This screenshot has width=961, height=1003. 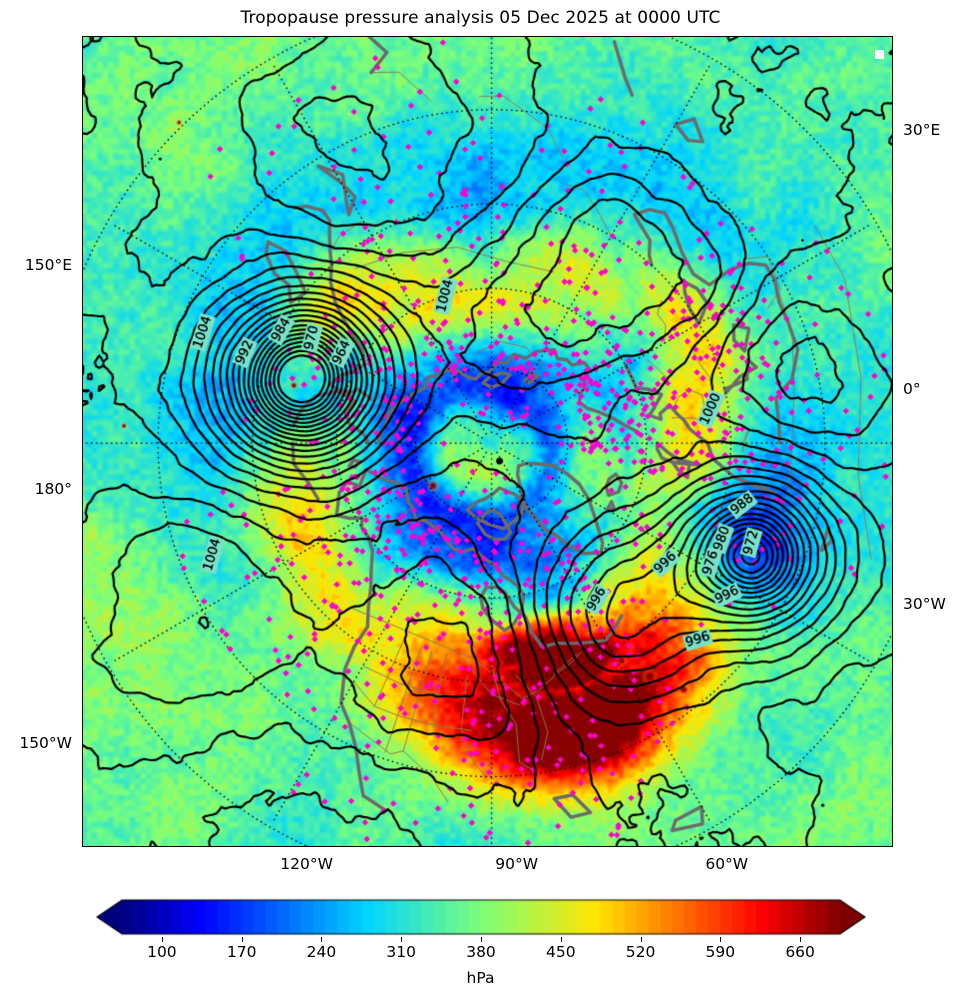 I want to click on colorbar-tick-label: 170, so click(x=241, y=952).